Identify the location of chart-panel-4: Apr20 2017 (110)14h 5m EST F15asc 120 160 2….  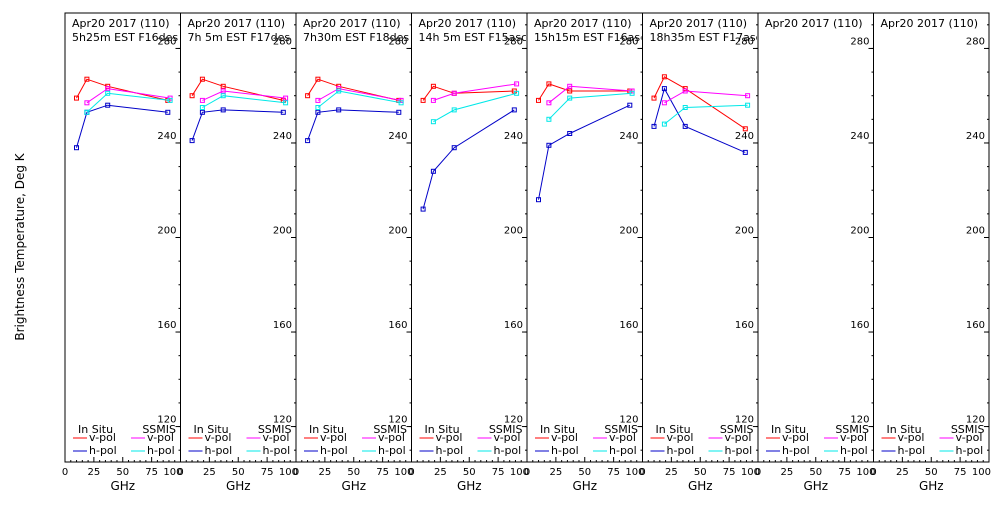
(468, 252).